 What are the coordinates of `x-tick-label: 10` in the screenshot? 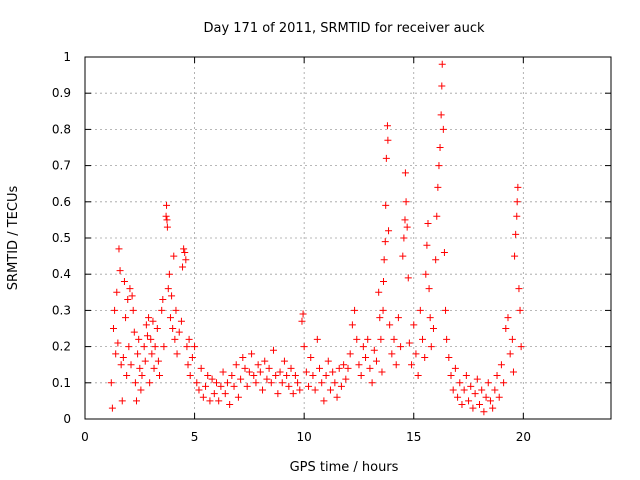 It's located at (304, 437).